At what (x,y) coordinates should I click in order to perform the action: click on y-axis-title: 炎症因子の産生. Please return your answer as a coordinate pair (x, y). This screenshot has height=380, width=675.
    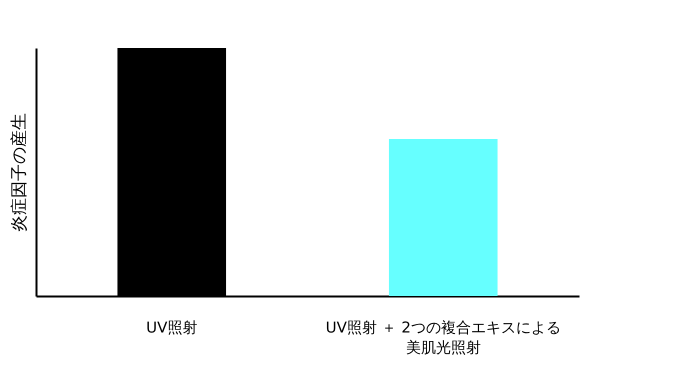
    Looking at the image, I should click on (20, 172).